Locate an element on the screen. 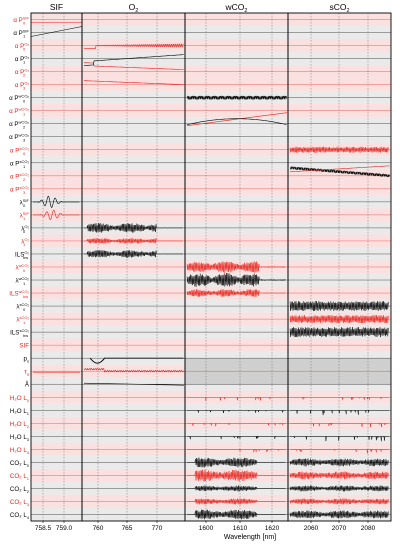 This screenshot has height=550, width=400. row-label: ILSwCO₂ hw is located at coordinates (19, 294).